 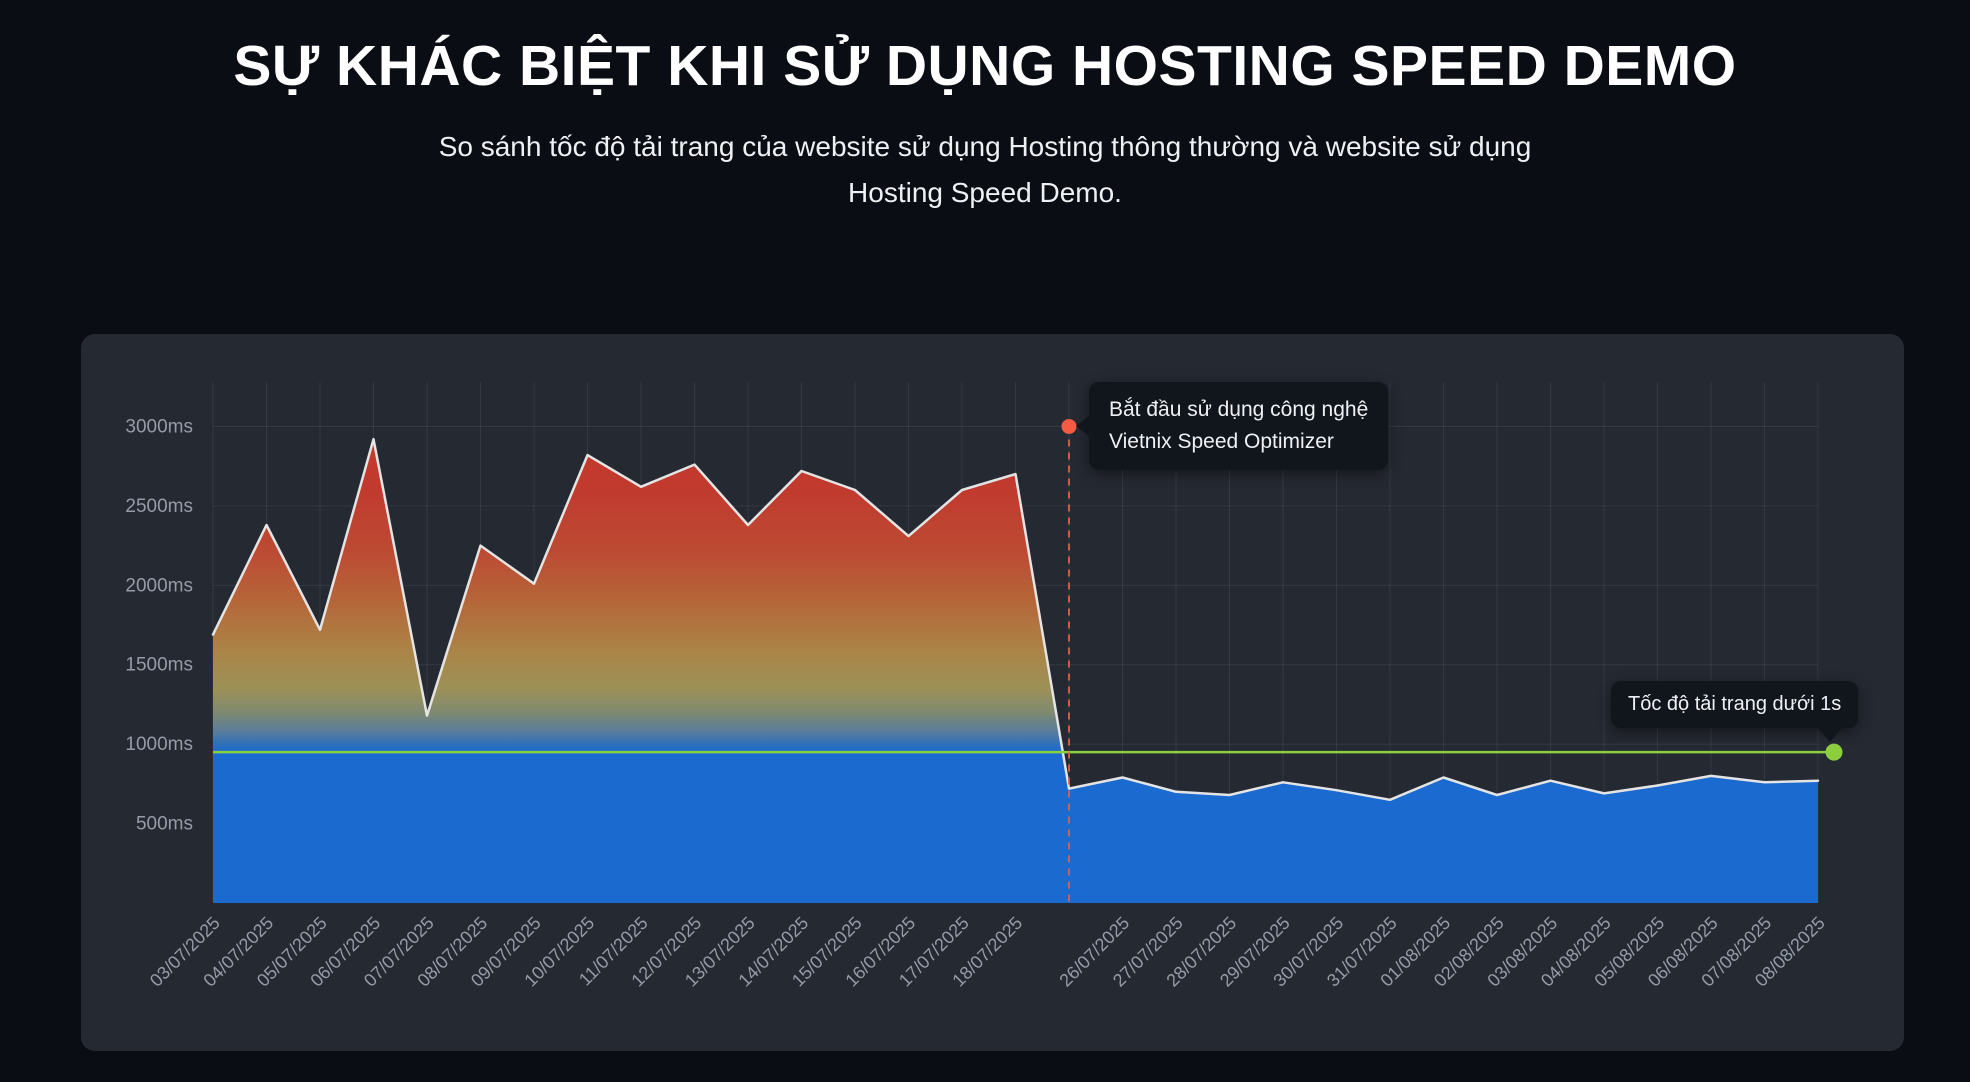 I want to click on y-tick-label: 3000ms, so click(x=159, y=426).